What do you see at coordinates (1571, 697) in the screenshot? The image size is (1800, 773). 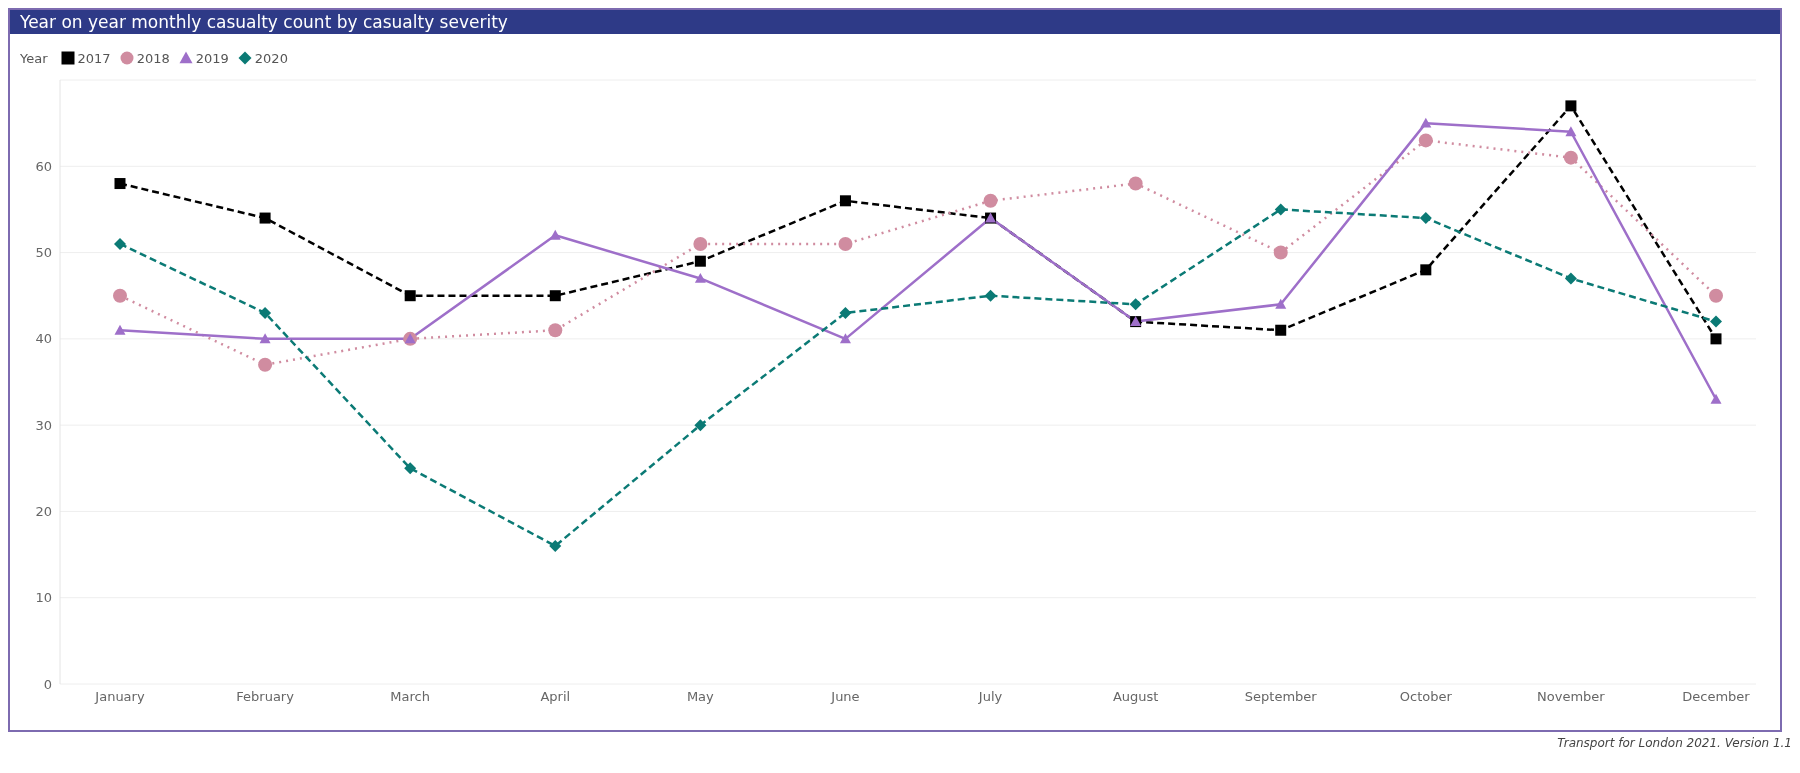 I see `x-tick-label: November` at bounding box center [1571, 697].